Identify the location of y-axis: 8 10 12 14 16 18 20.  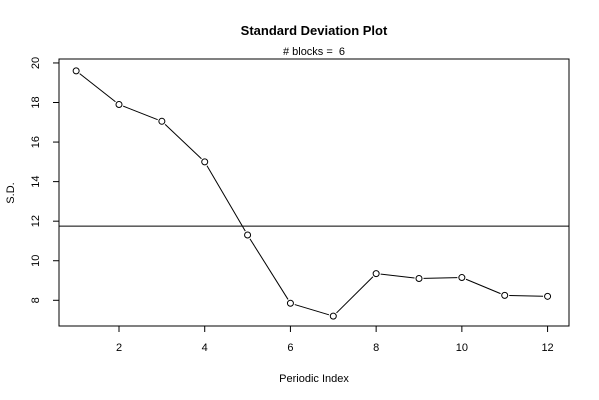
(44, 180).